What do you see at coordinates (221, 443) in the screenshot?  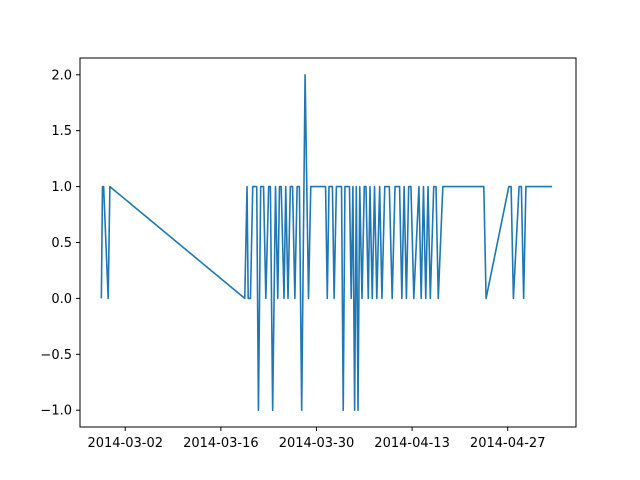 I see `x-tick-label: 2014-03-16` at bounding box center [221, 443].